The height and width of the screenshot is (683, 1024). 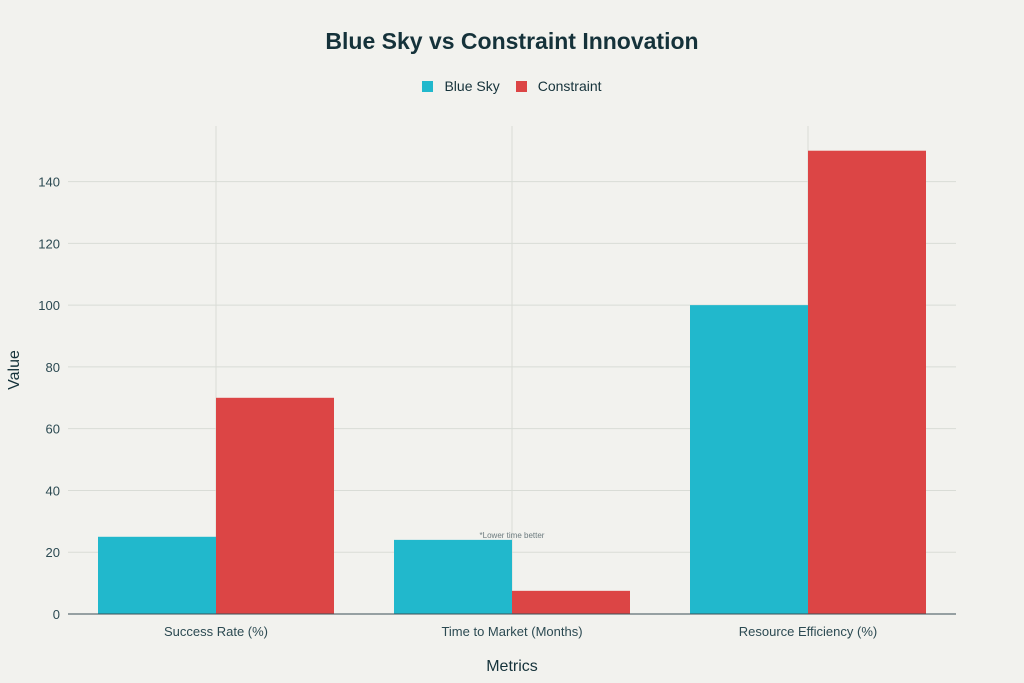 I want to click on y-tick-label: 0, so click(x=56, y=614).